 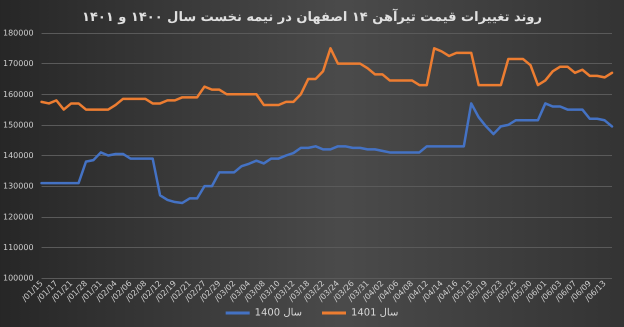 I want to click on y-tick-label: 130000, so click(x=18, y=186).